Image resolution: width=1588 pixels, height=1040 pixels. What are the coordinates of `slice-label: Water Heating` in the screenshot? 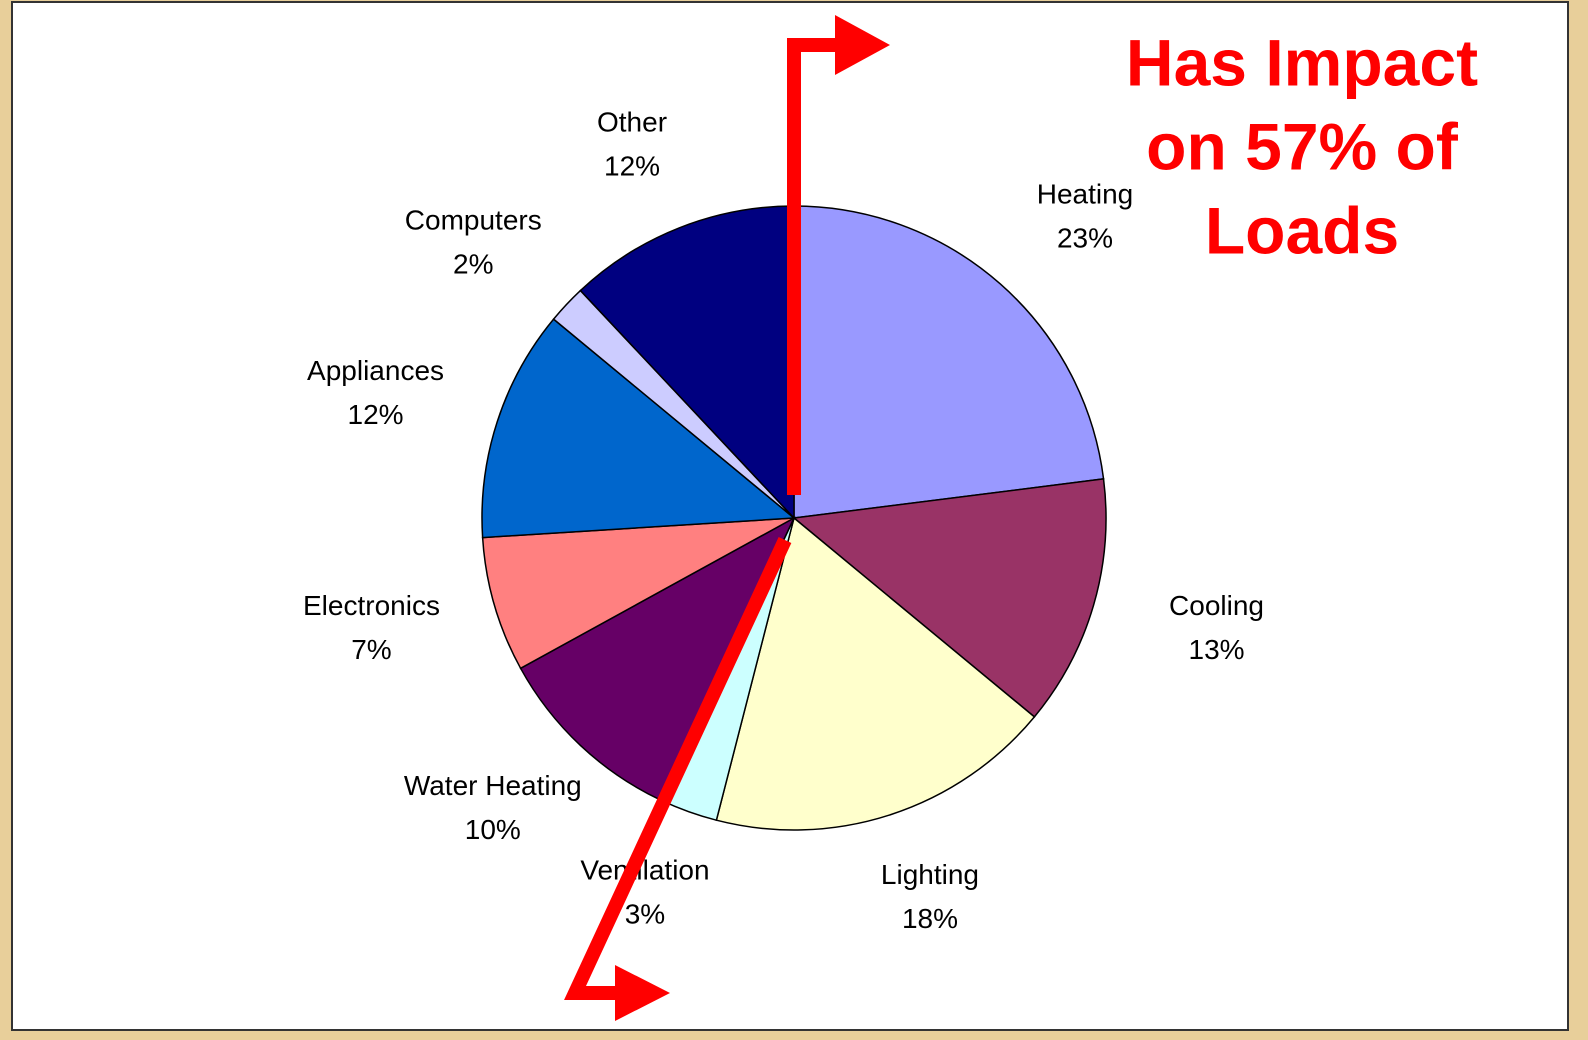 It's located at (493, 785).